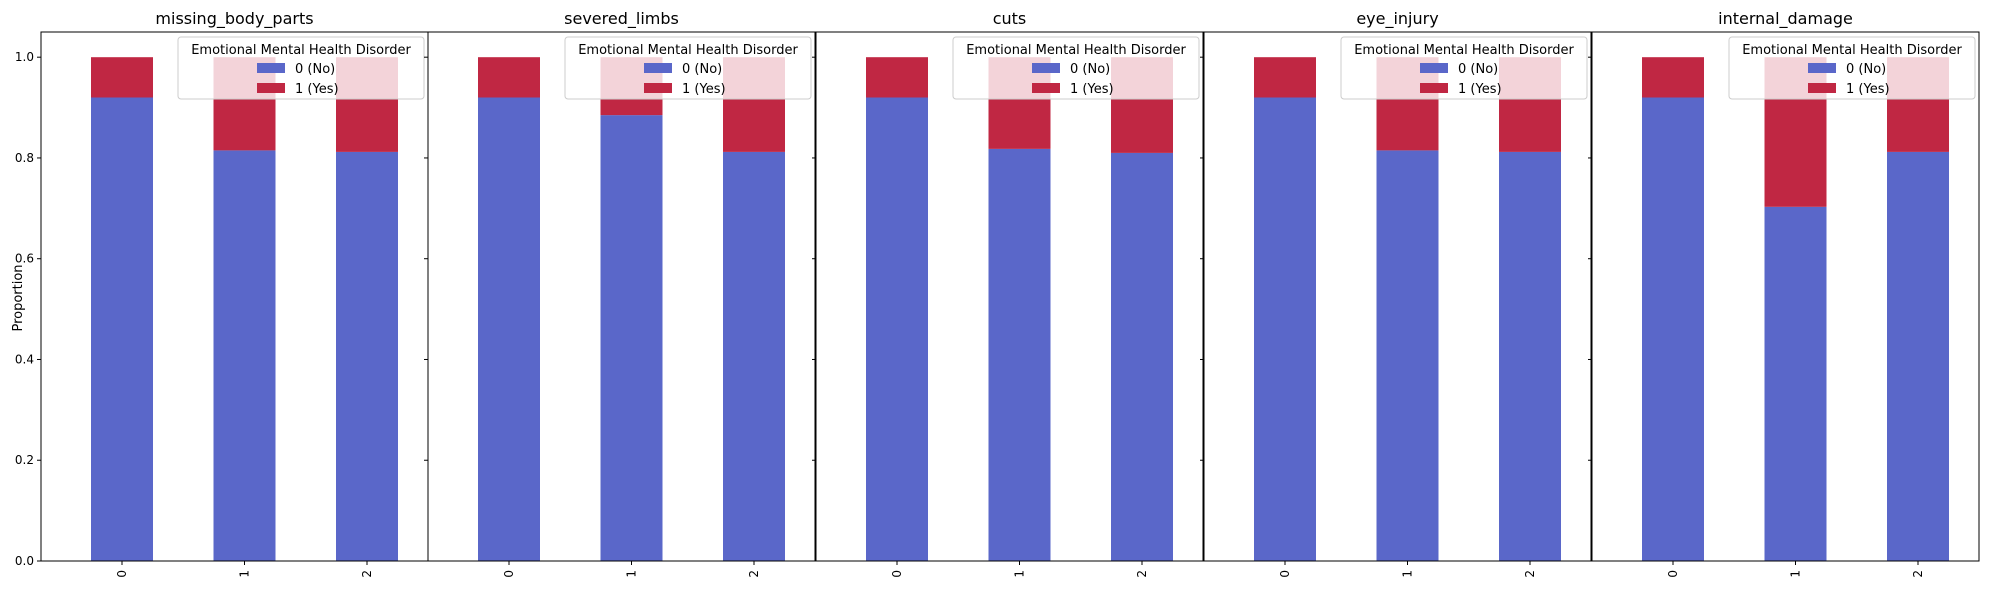 The width and height of the screenshot is (1990, 590). I want to click on legend-box-panel4, so click(1464, 68).